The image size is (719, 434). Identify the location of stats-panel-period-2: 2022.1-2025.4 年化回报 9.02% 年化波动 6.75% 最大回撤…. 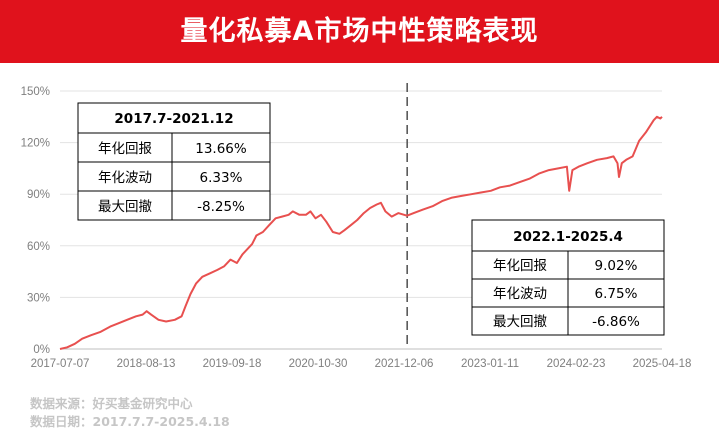
(568, 277).